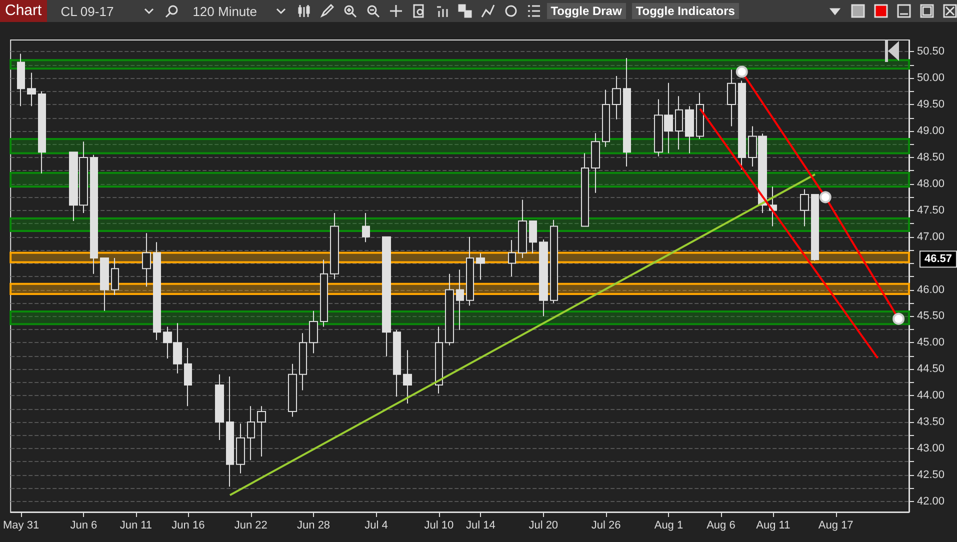 This screenshot has width=957, height=542. Describe the element at coordinates (21, 526) in the screenshot. I see `x-tick-label: May 31` at that location.